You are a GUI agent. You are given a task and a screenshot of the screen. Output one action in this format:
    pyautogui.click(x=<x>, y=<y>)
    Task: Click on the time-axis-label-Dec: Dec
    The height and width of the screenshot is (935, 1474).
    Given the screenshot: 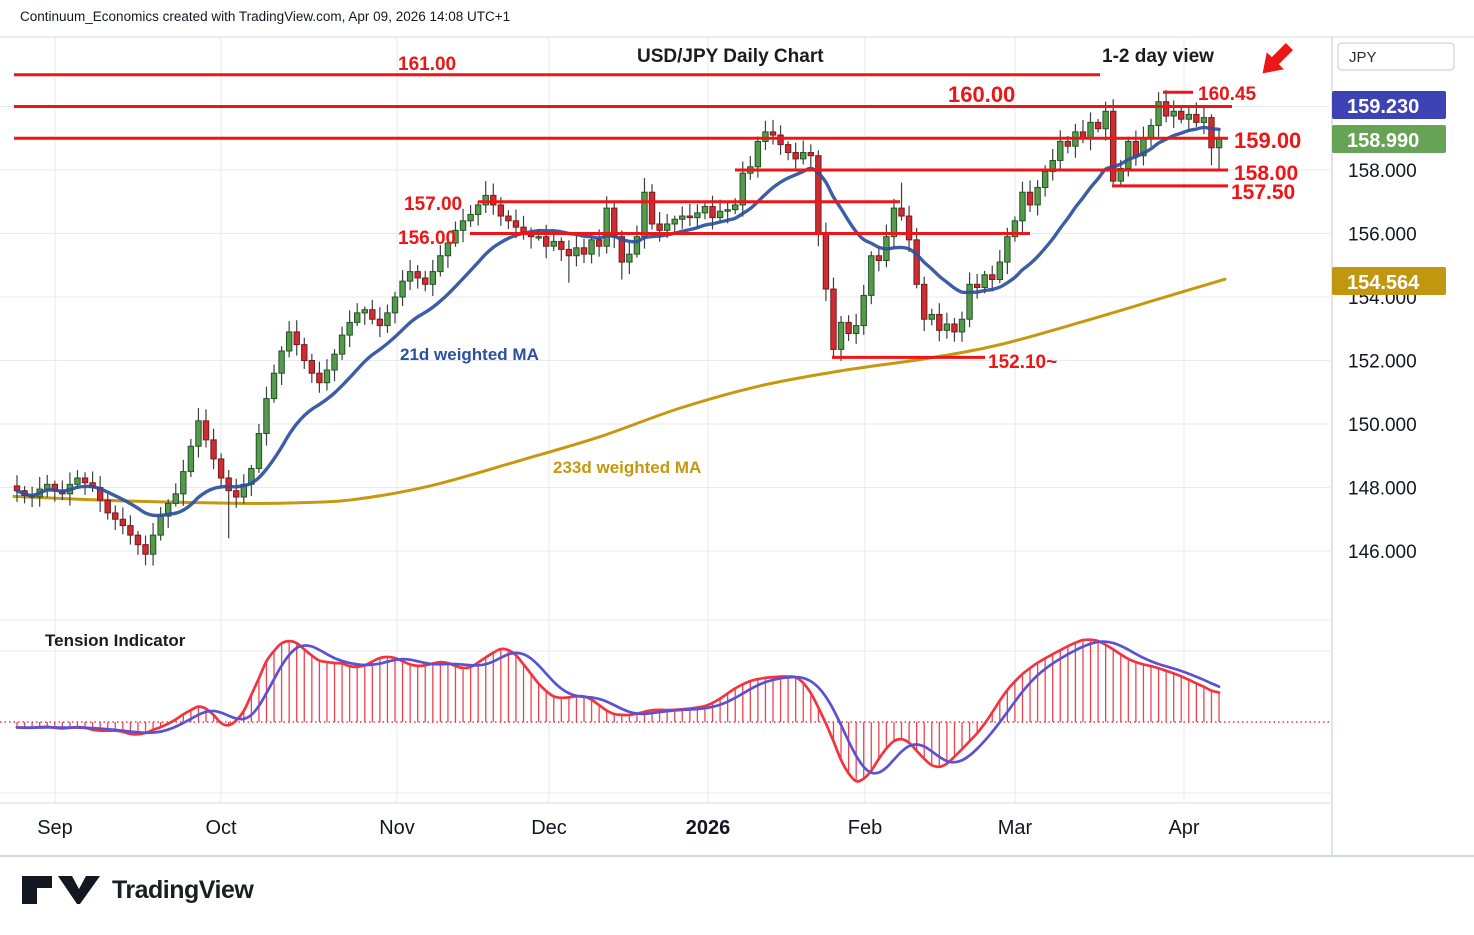 What is the action you would take?
    pyautogui.click(x=549, y=828)
    